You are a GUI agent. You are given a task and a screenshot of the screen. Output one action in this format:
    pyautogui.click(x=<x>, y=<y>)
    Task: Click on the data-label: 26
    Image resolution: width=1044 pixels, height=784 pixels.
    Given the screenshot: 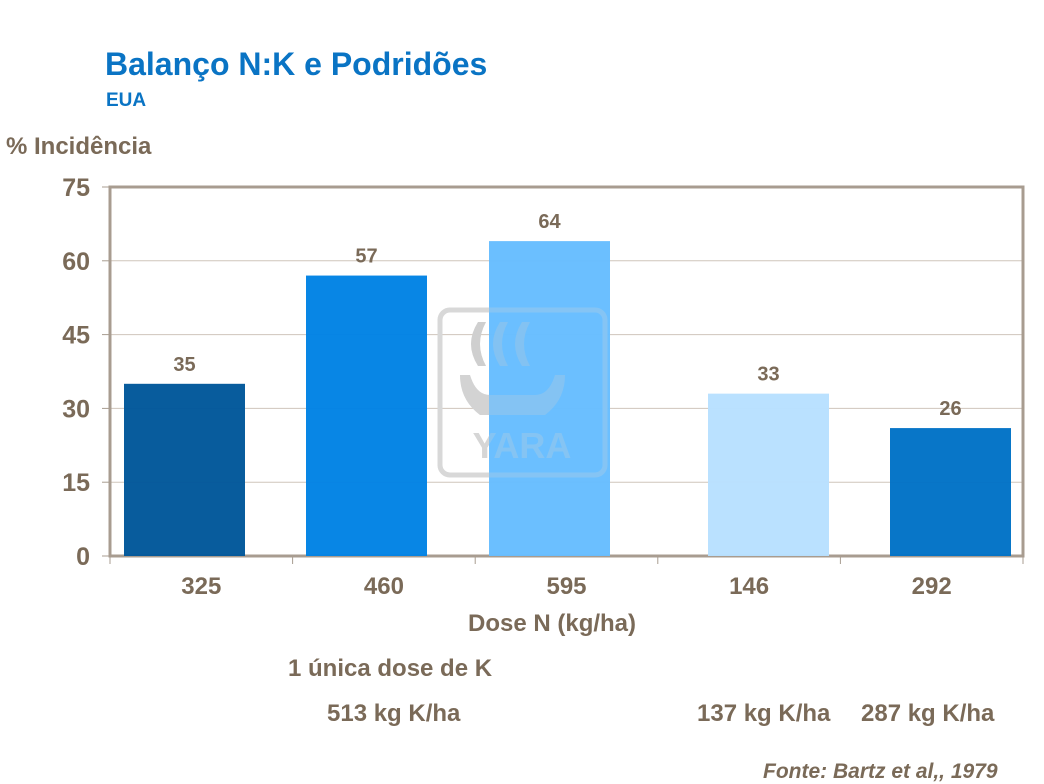 What is the action you would take?
    pyautogui.click(x=950, y=409)
    